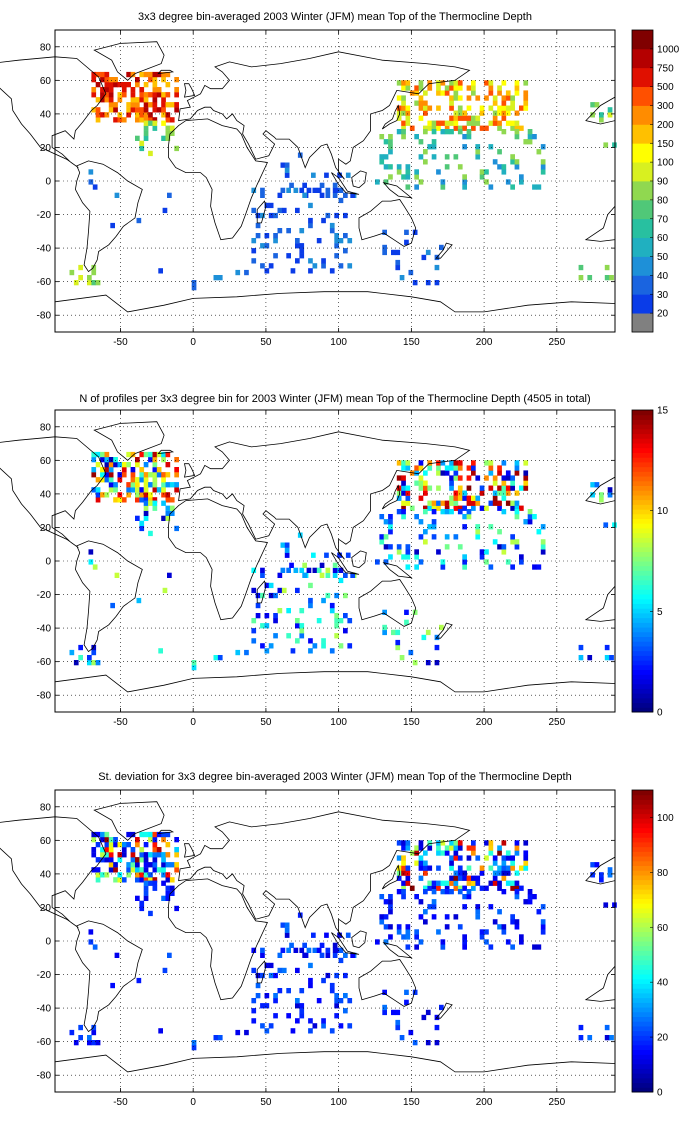 The width and height of the screenshot is (696, 1140). What do you see at coordinates (44, 249) in the screenshot?
I see `y-tick-label: -40` at bounding box center [44, 249].